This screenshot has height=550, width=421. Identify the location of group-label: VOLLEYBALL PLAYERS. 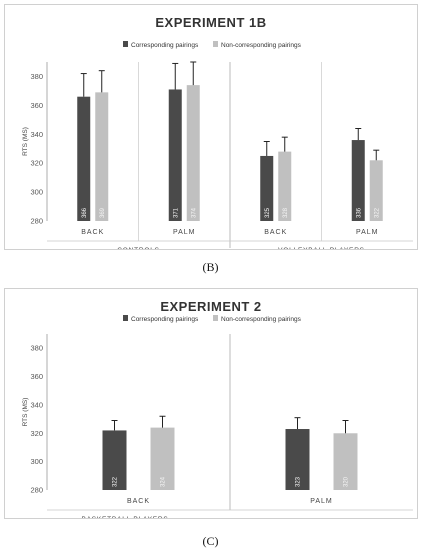
(321, 248).